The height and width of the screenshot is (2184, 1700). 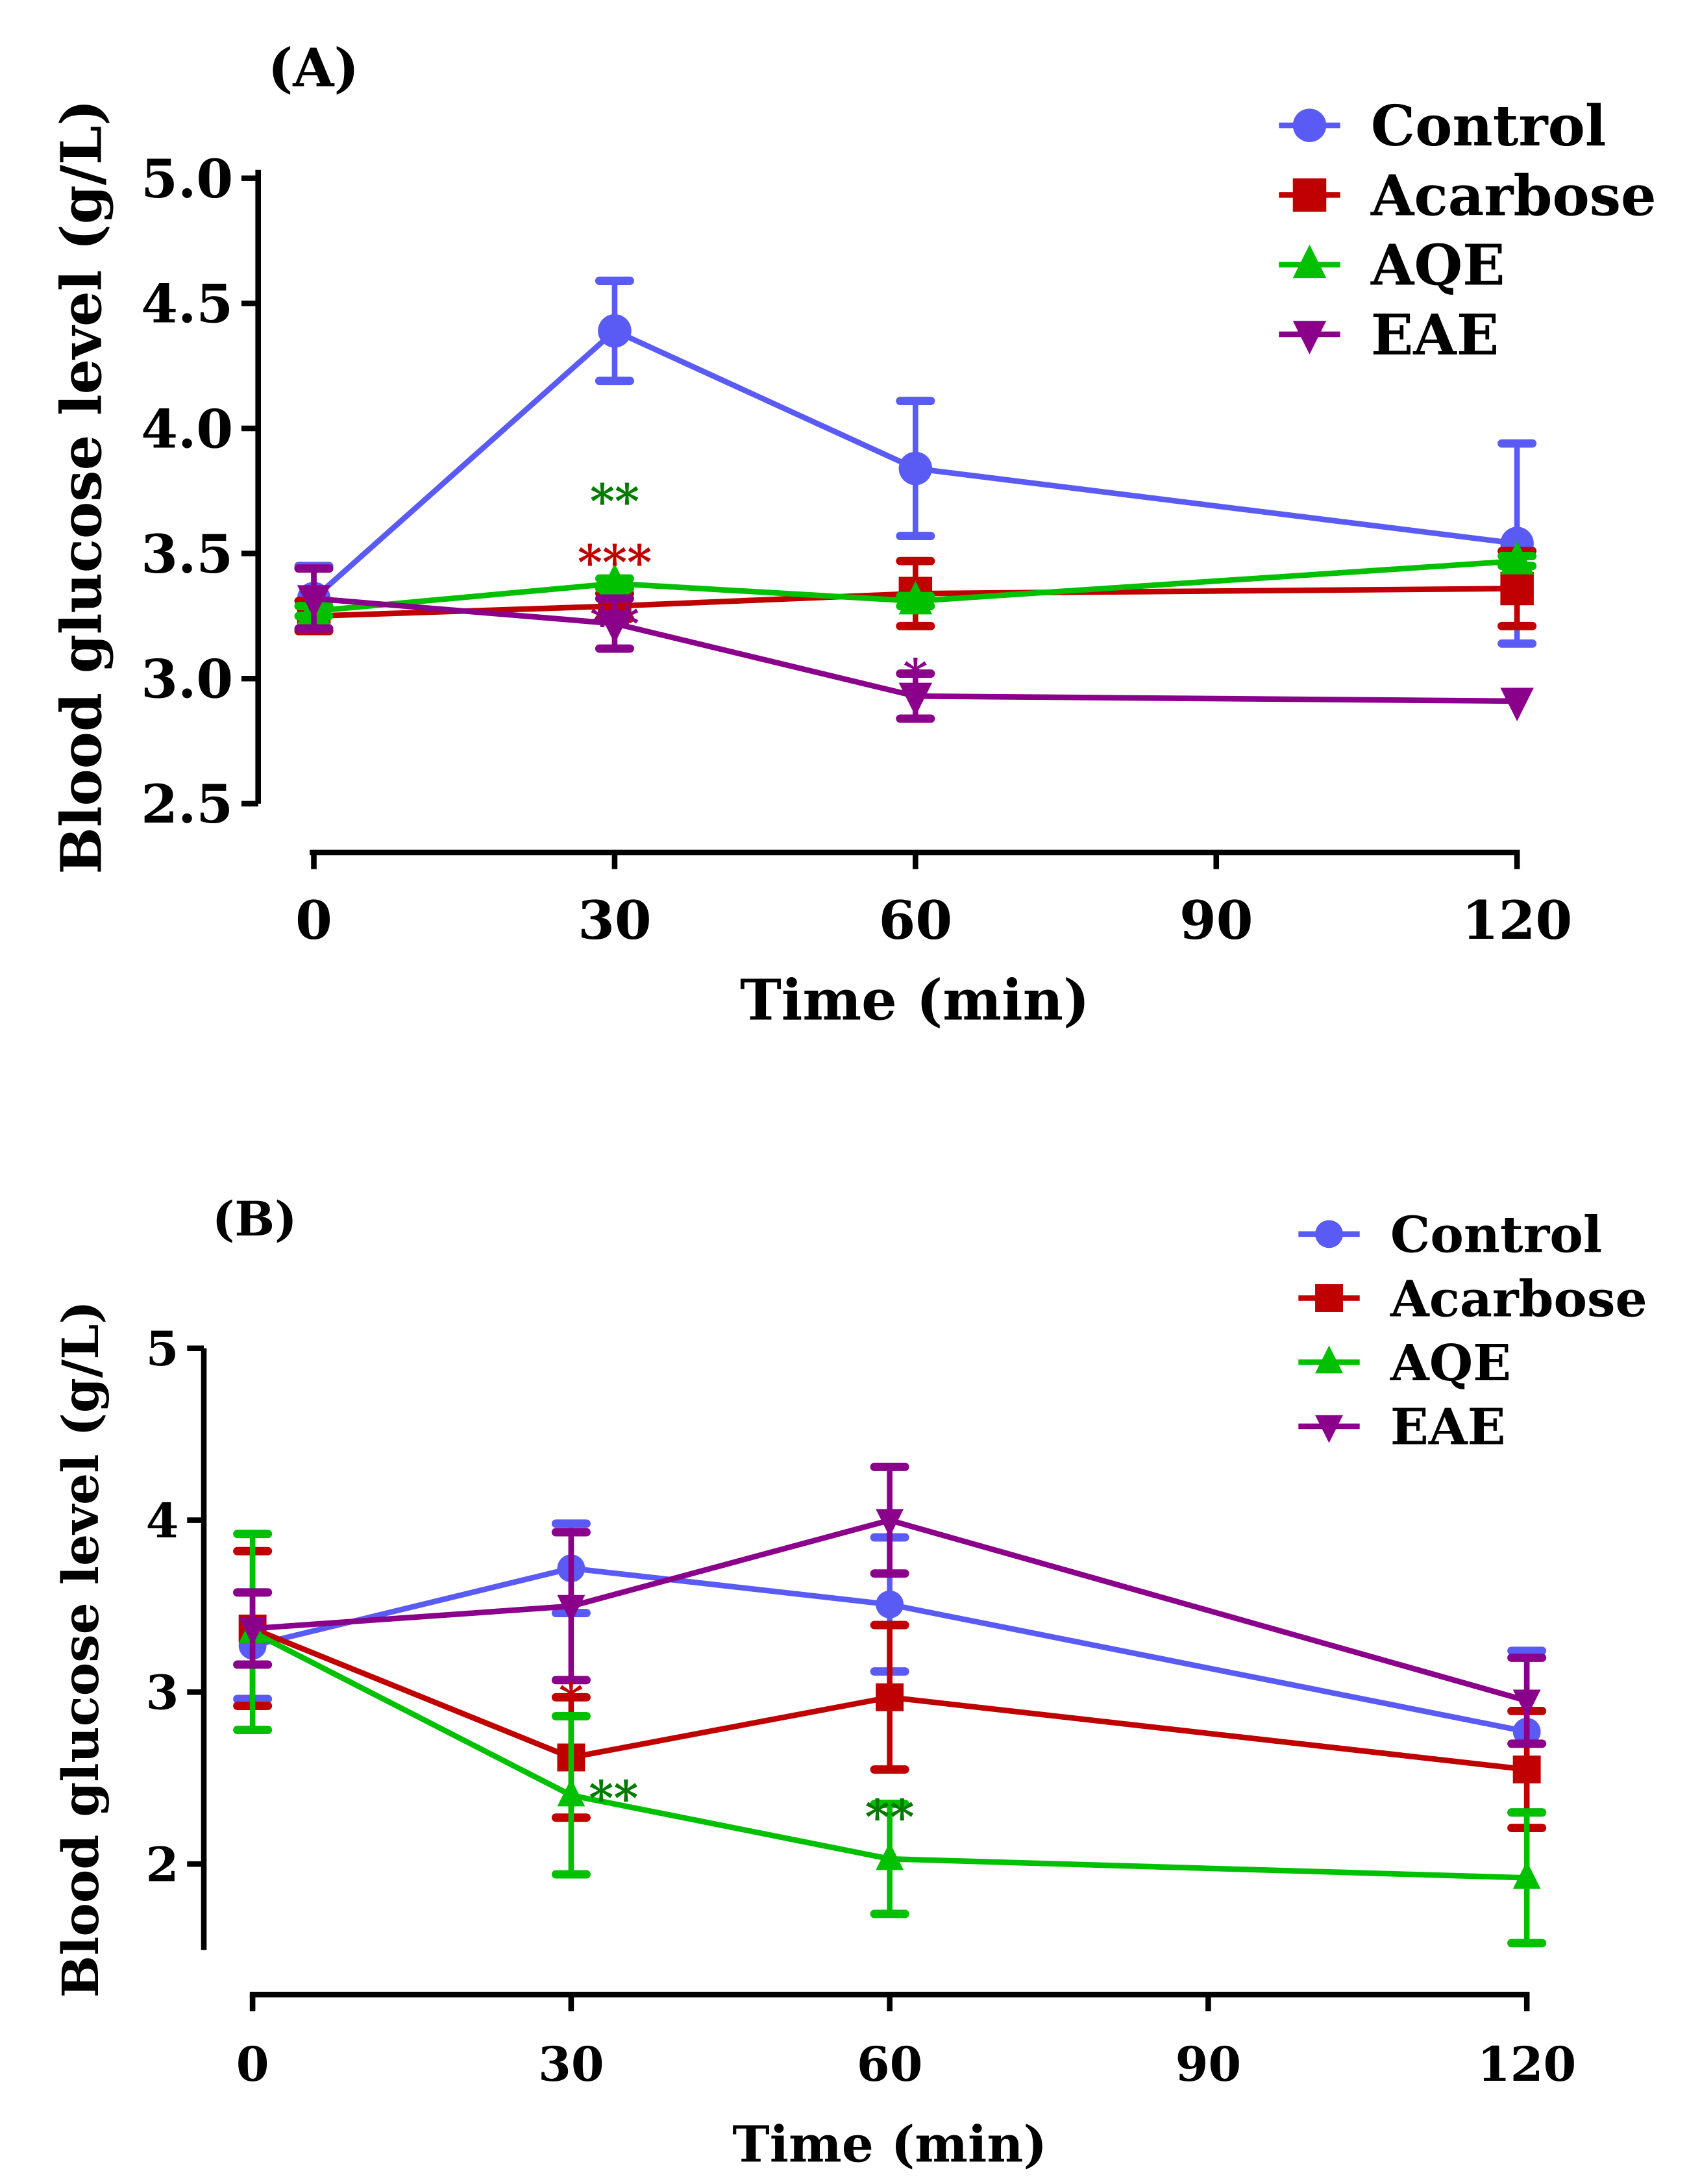 I want to click on significance-marker: ***, so click(x=615, y=563).